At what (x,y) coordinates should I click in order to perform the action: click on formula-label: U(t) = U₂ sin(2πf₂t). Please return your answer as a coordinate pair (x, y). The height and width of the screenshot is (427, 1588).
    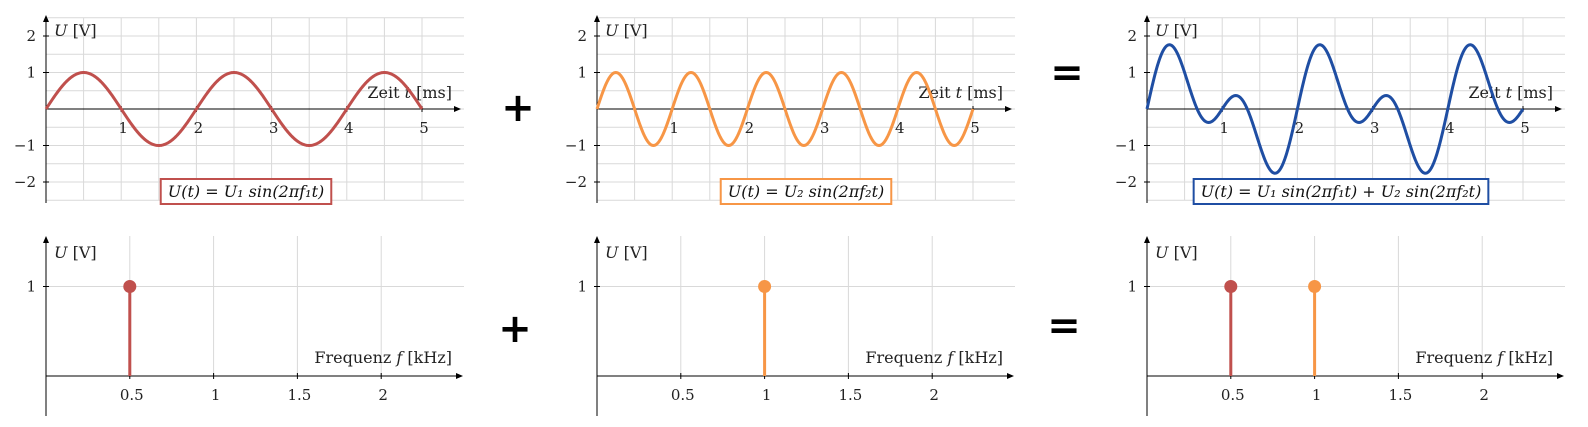
    Looking at the image, I should click on (806, 191).